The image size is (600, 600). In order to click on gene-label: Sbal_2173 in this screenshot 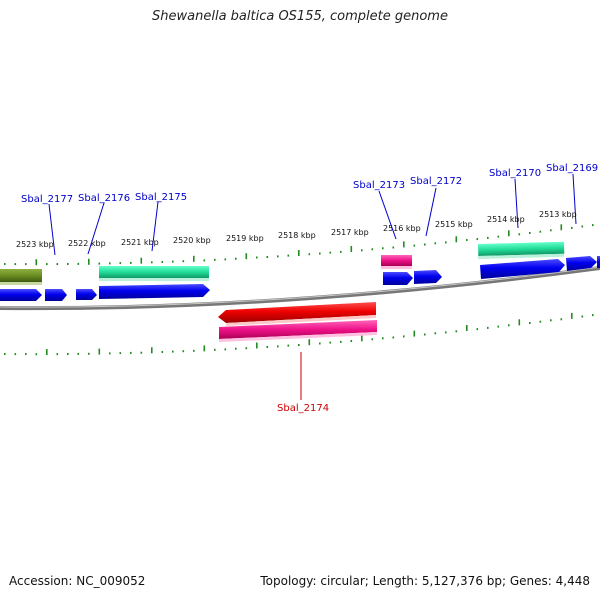, I will do `click(379, 185)`.